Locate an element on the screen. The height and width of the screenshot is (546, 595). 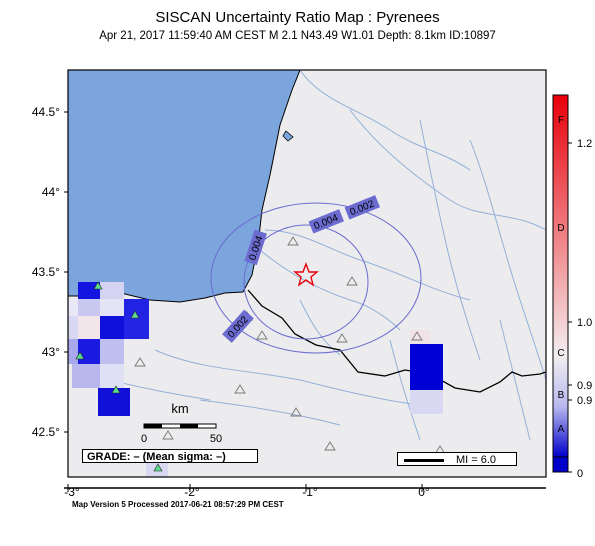
uncertainty-contours is located at coordinates (316, 278).